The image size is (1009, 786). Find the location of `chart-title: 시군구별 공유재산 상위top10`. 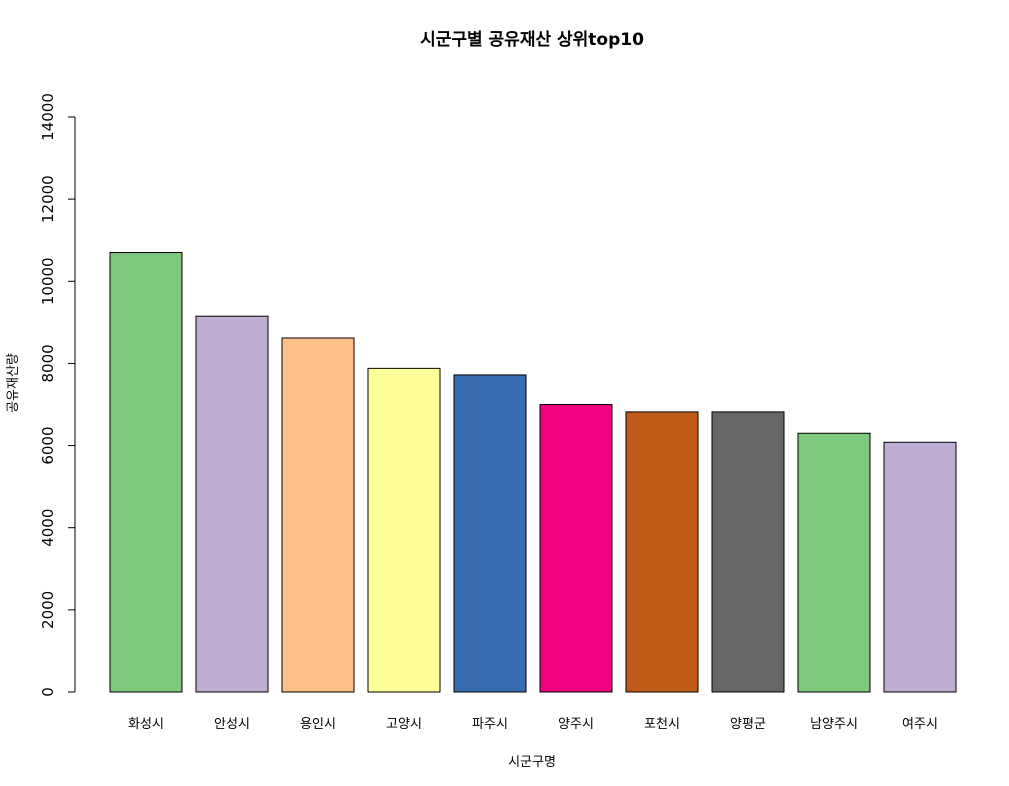

chart-title: 시군구별 공유재산 상위top10 is located at coordinates (532, 40).